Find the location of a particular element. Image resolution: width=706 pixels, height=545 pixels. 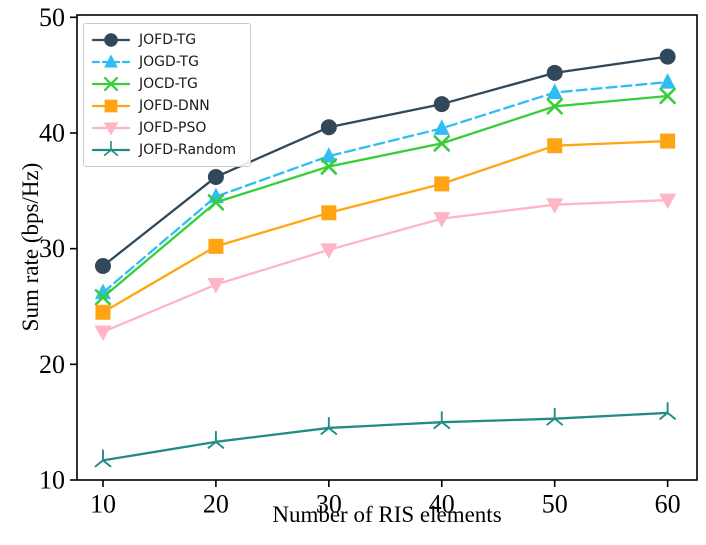

y-axis-label: Sum rate (bps/Hz) is located at coordinates (30, 247).